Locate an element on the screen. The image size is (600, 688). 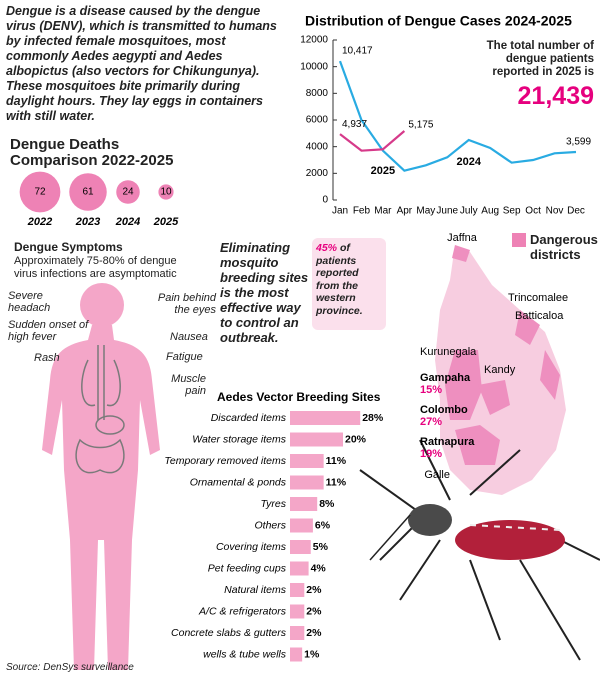
x-tick-label: Jan is located at coordinates (340, 211).